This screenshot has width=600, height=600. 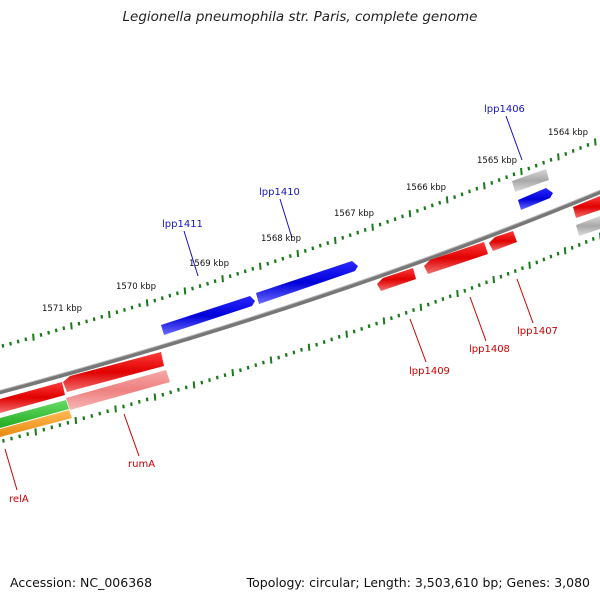 I want to click on gene-lpp1411-arrow, so click(x=208, y=315).